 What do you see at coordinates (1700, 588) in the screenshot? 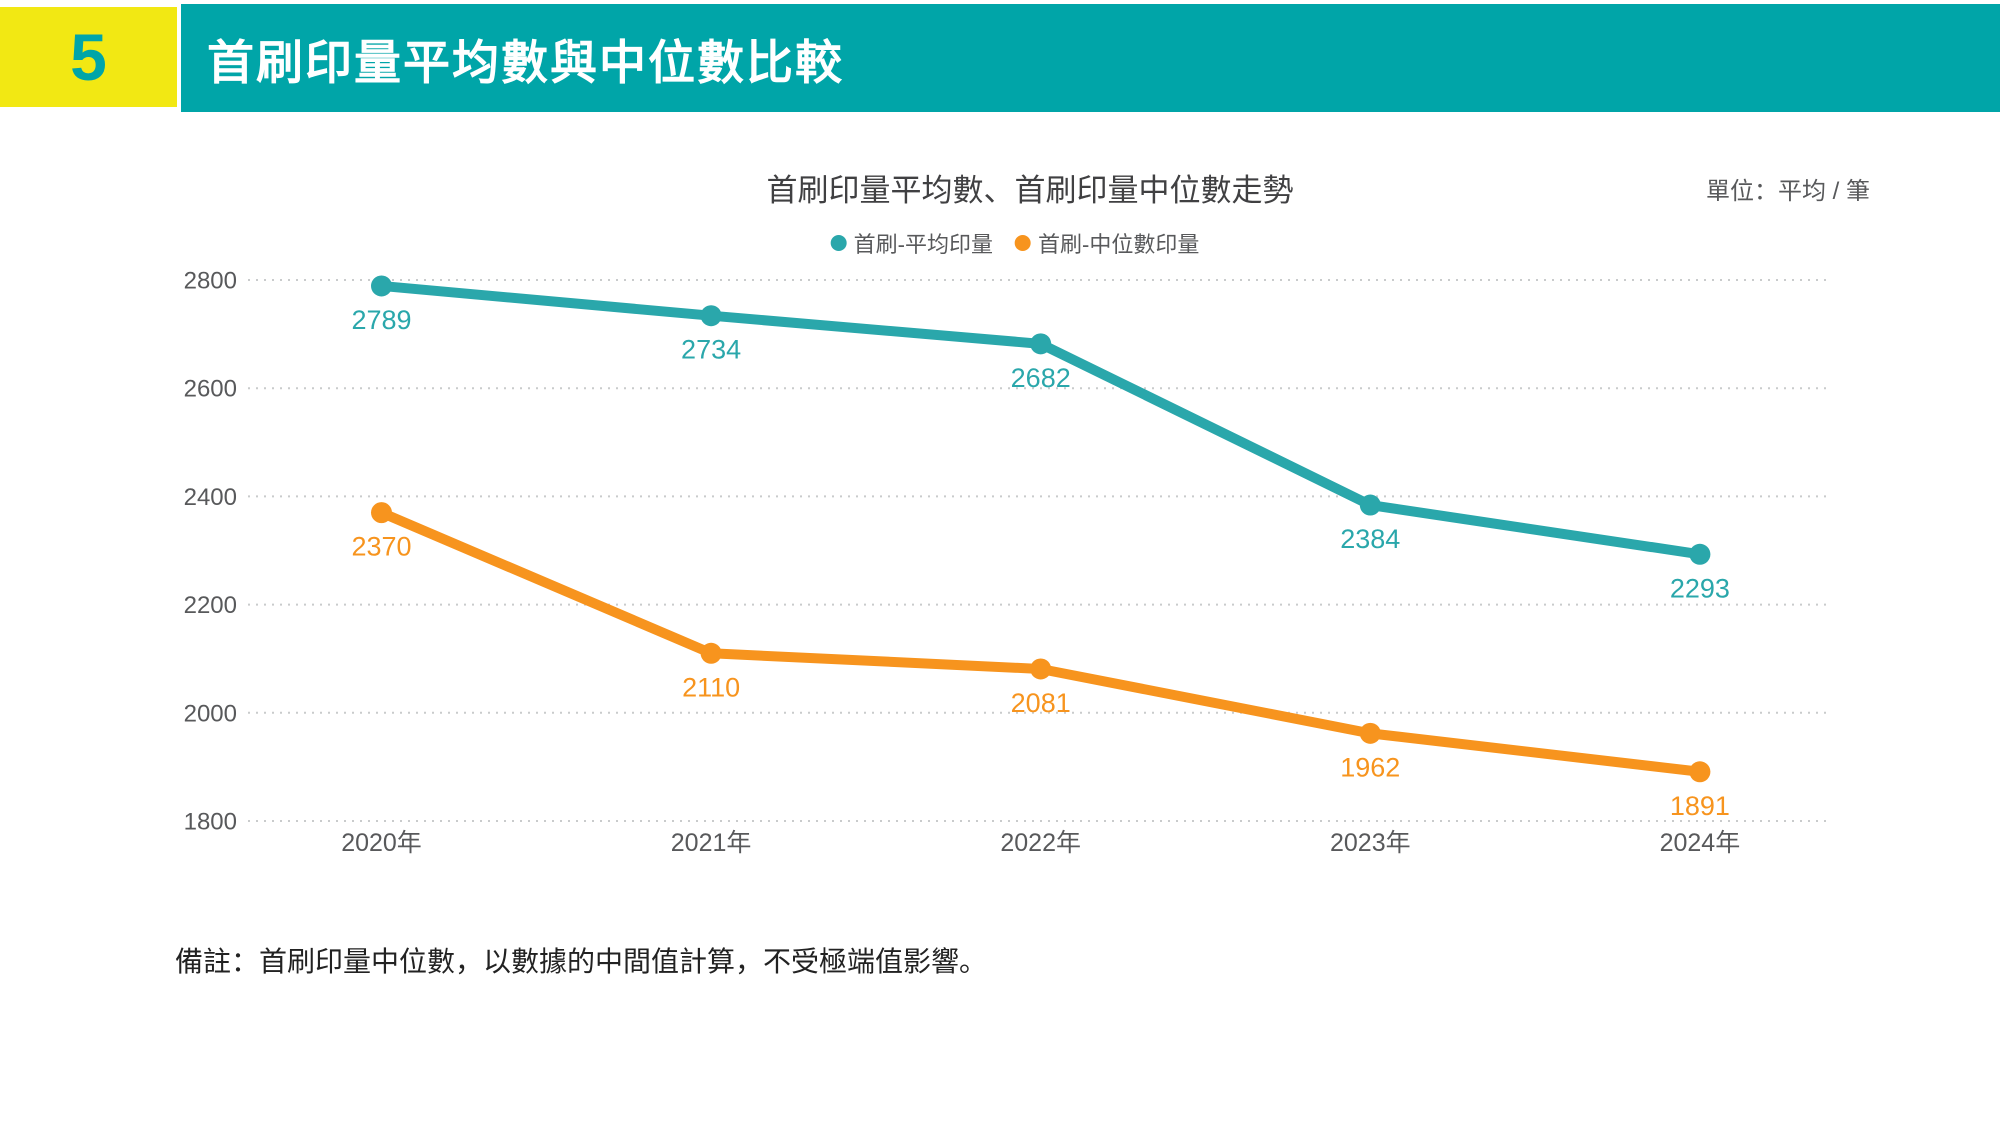
I see `data-label: 2293` at bounding box center [1700, 588].